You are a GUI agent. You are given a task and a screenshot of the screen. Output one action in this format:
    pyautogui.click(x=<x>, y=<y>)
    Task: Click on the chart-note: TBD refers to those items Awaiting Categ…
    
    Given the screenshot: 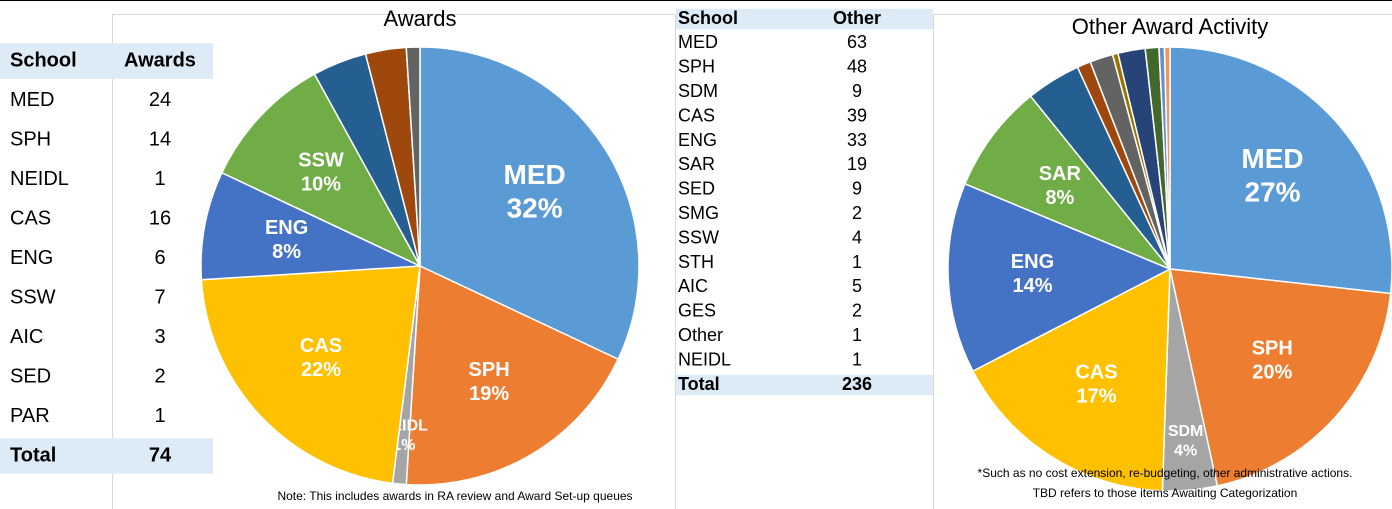 What is the action you would take?
    pyautogui.click(x=1165, y=493)
    